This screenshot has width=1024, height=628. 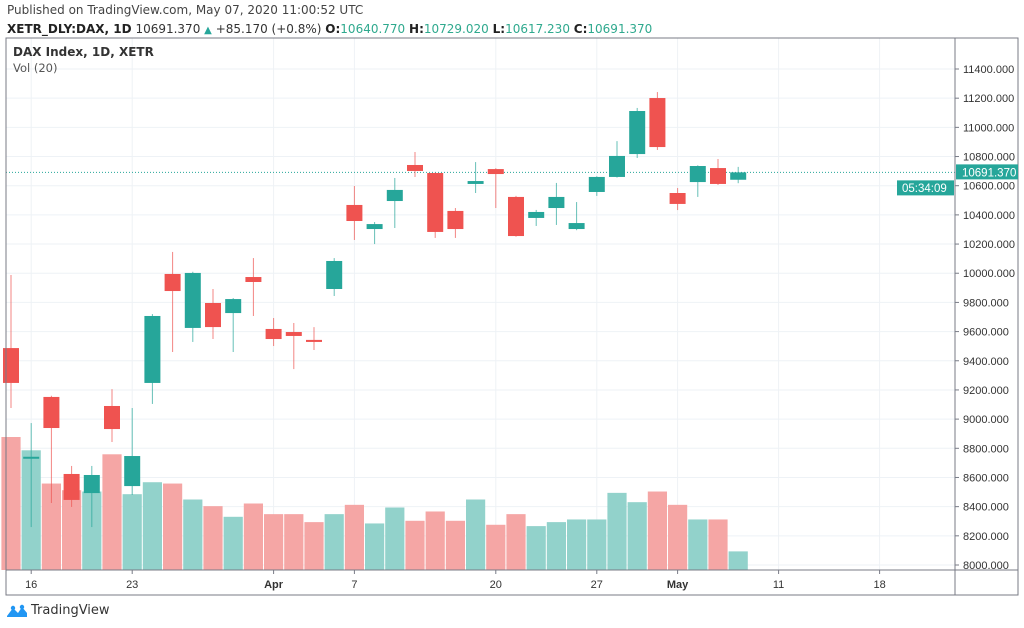 I want to click on price-axis-label: 8800.000, so click(x=986, y=449).